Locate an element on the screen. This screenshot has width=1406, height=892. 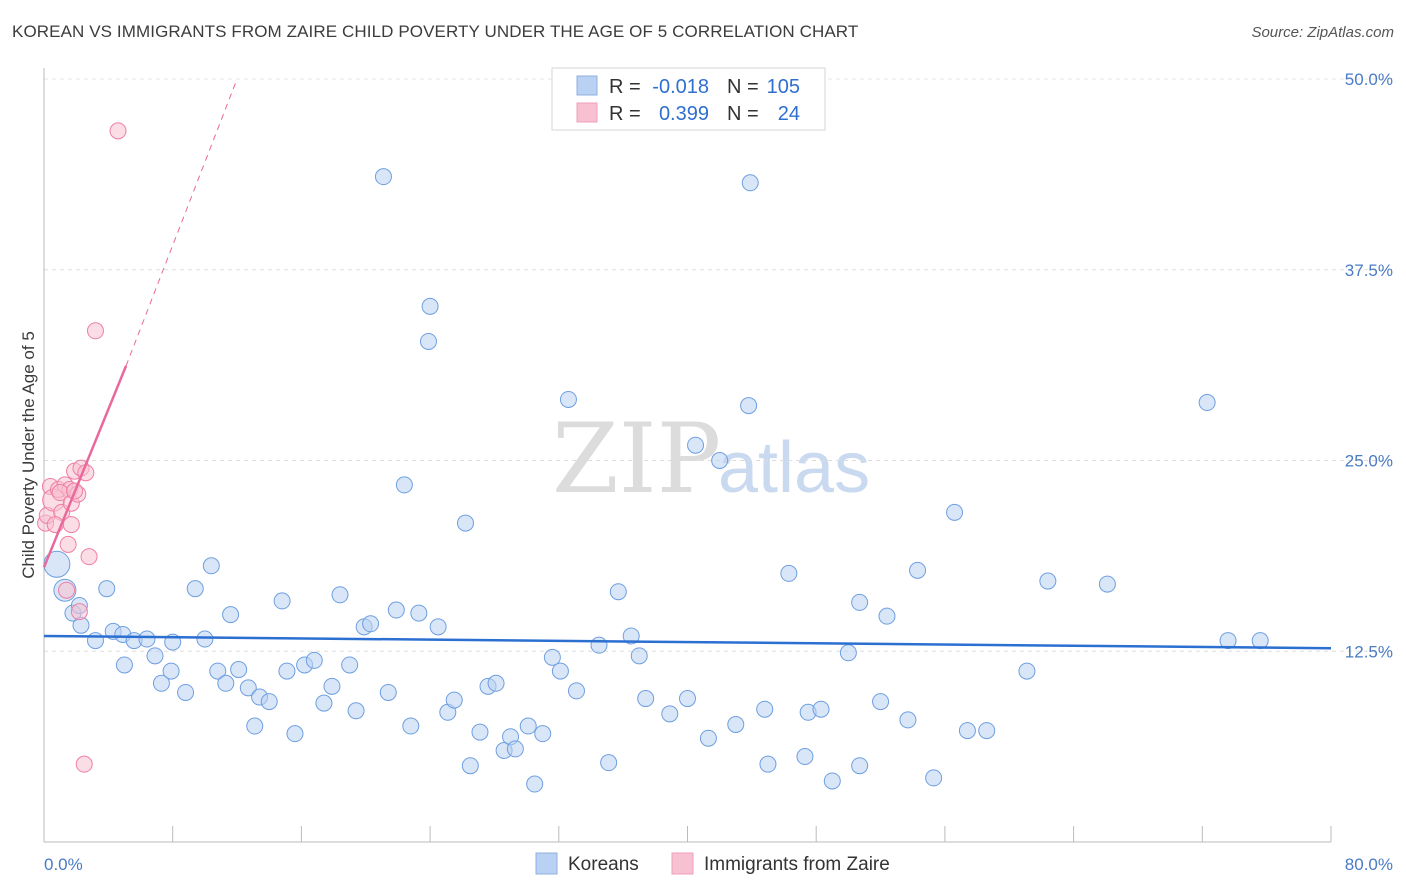
legend-n-label-2: N = is located at coordinates (743, 114).